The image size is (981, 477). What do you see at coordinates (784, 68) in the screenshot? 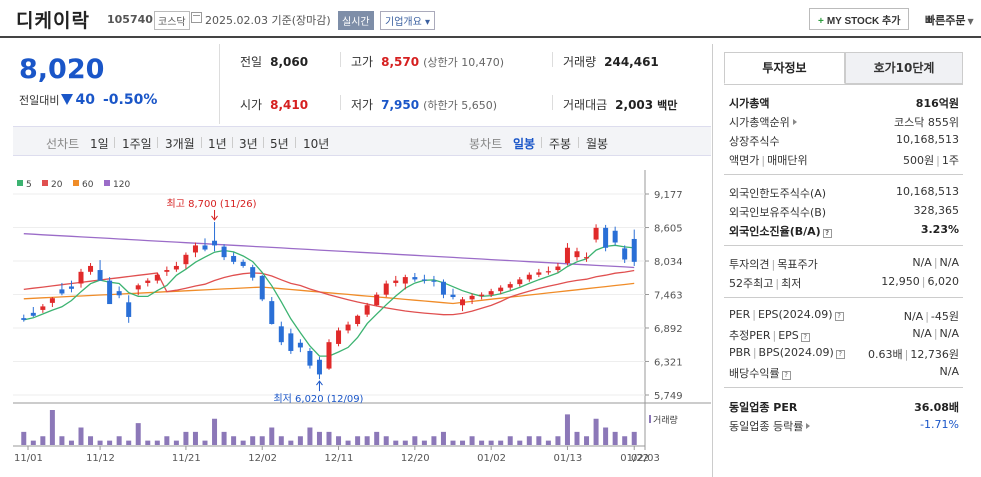
I see `tab-investment-info: 투자정보` at bounding box center [784, 68].